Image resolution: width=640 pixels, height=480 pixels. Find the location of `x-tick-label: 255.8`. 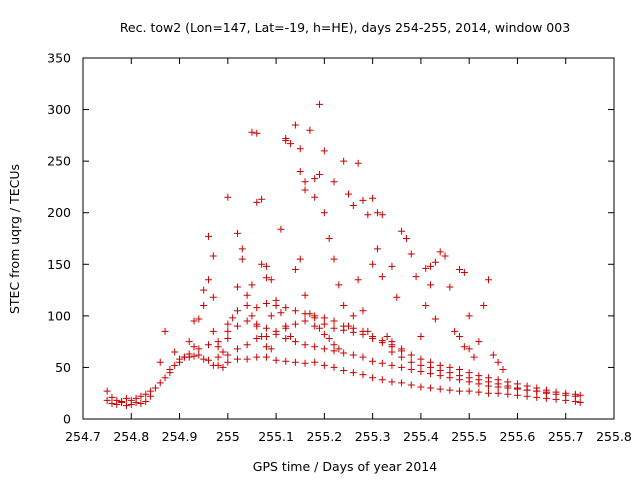

x-tick-label: 255.8 is located at coordinates (614, 436).